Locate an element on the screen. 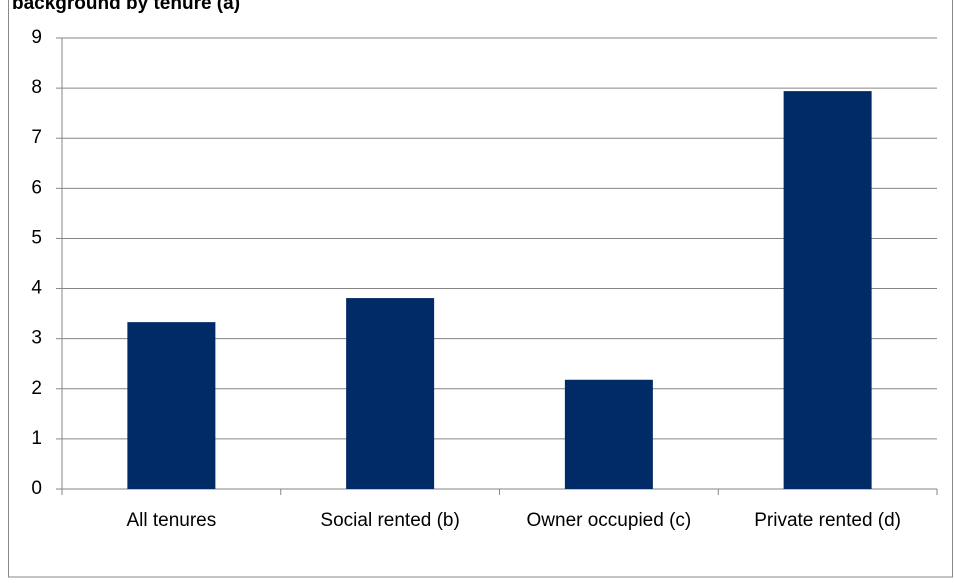 The height and width of the screenshot is (583, 954). x-tick-label-box: Social rented (b) is located at coordinates (390, 520).